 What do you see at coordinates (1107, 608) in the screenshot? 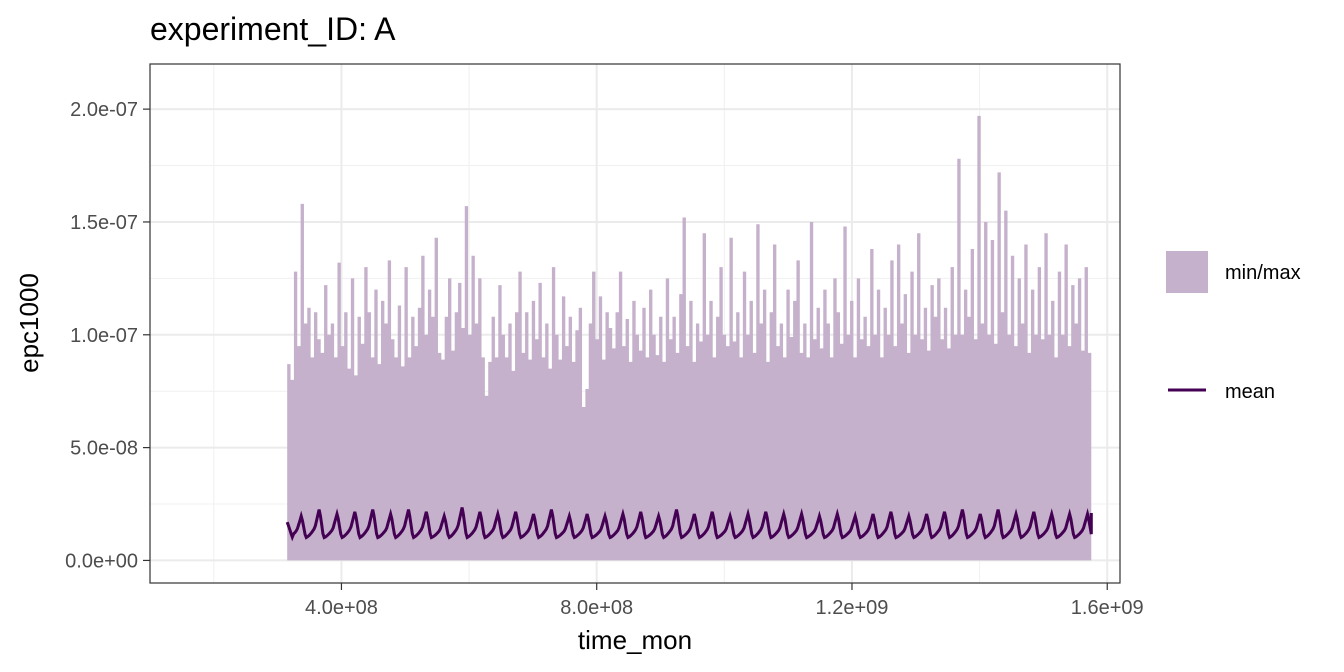
I see `x-tick-label: 1.6e+09` at bounding box center [1107, 608].